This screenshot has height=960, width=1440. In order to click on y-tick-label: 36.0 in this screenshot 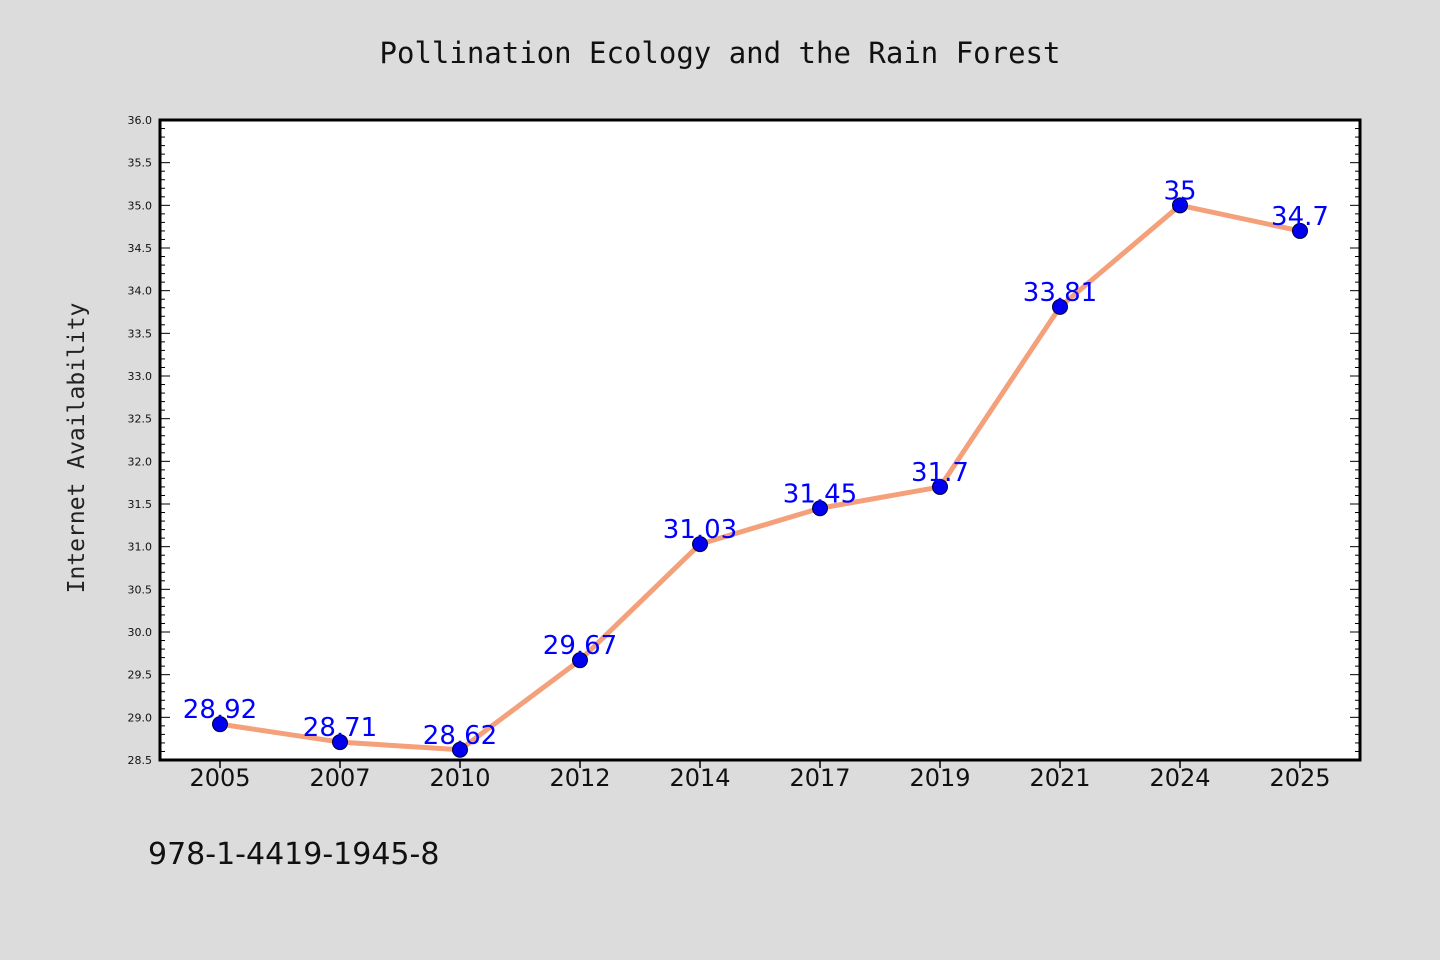, I will do `click(140, 120)`.